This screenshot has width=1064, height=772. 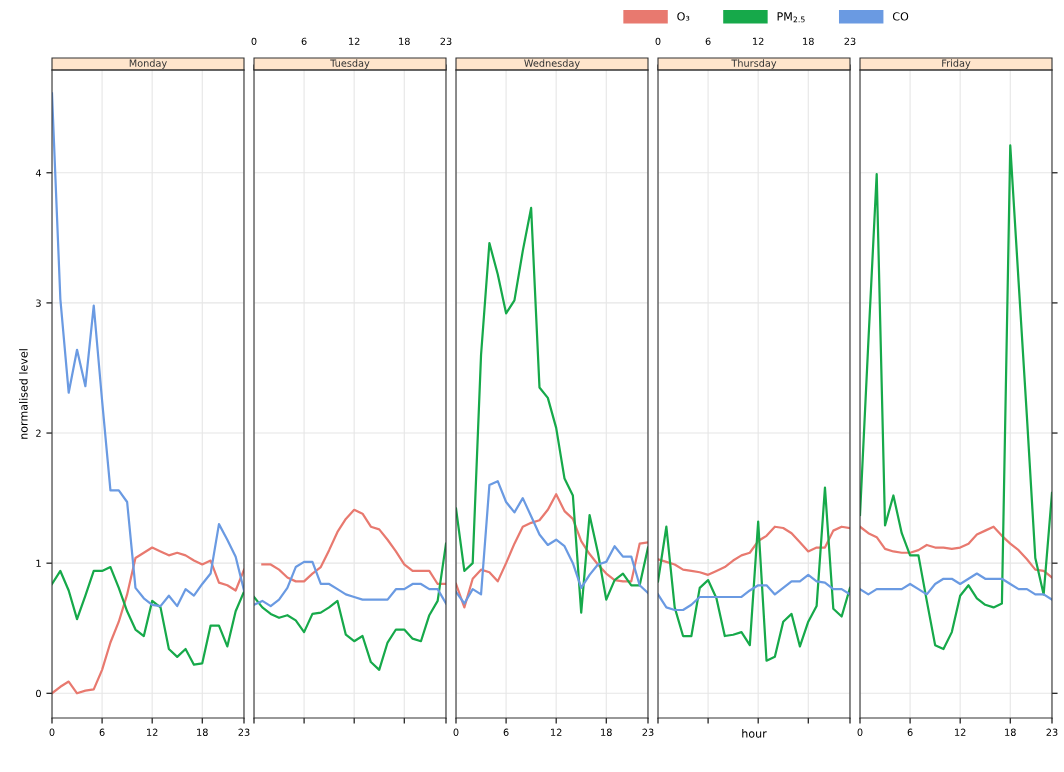 What do you see at coordinates (38, 563) in the screenshot?
I see `y-tick-label: 1` at bounding box center [38, 563].